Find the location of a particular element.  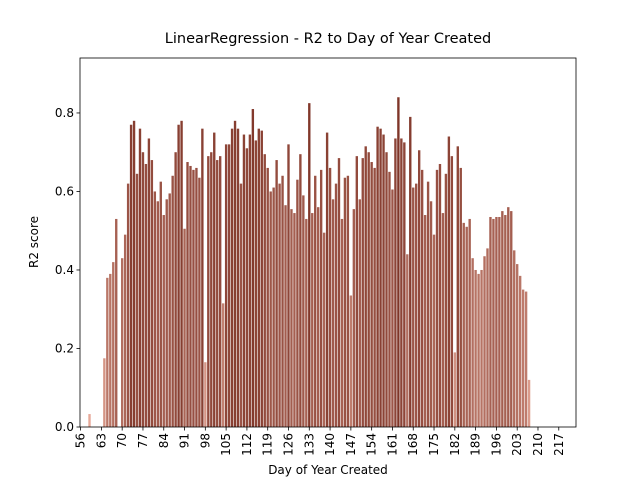

x-tick-label: 133 is located at coordinates (309, 444).